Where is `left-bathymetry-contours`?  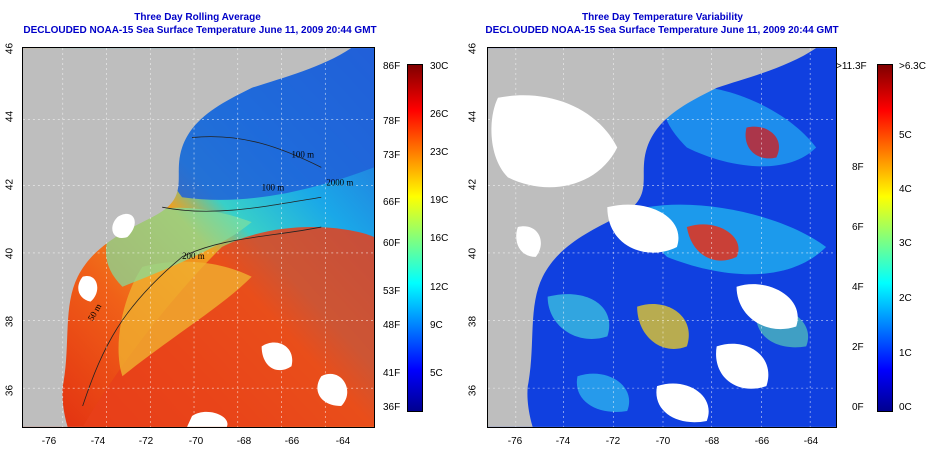 left-bathymetry-contours is located at coordinates (202, 271).